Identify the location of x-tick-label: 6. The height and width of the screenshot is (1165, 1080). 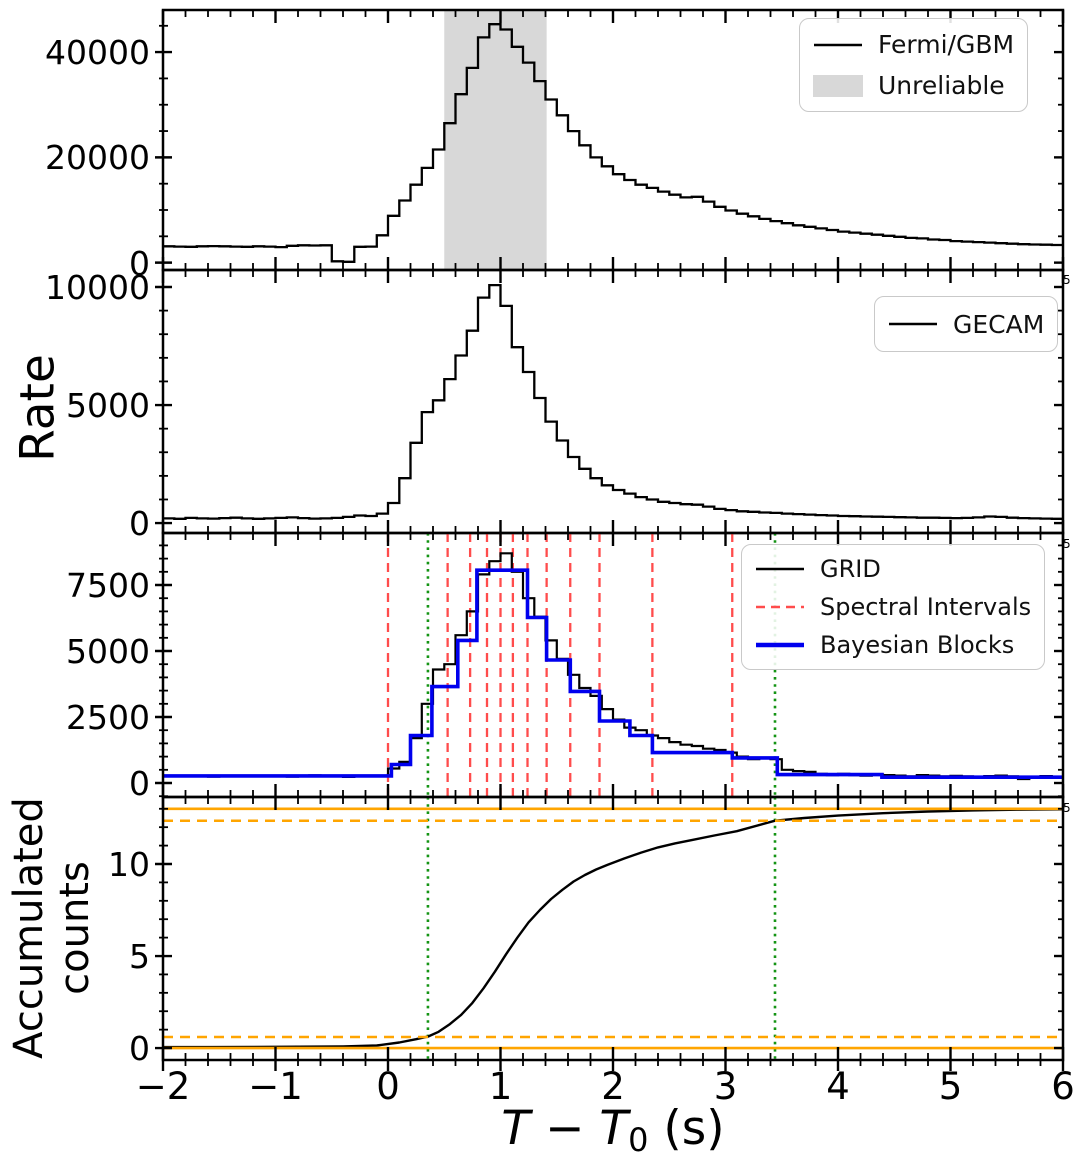
(1063, 1086).